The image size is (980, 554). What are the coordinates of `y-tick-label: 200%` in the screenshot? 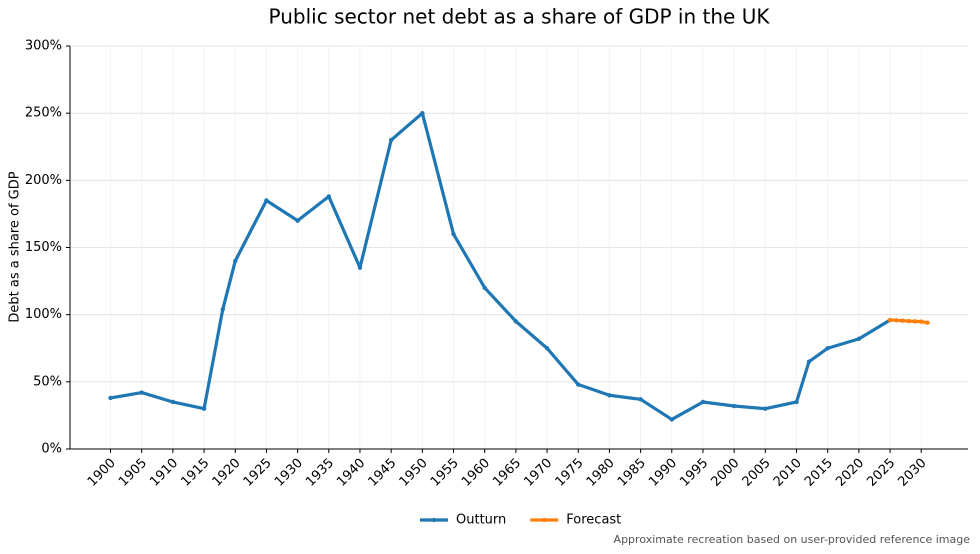 It's located at (43, 180).